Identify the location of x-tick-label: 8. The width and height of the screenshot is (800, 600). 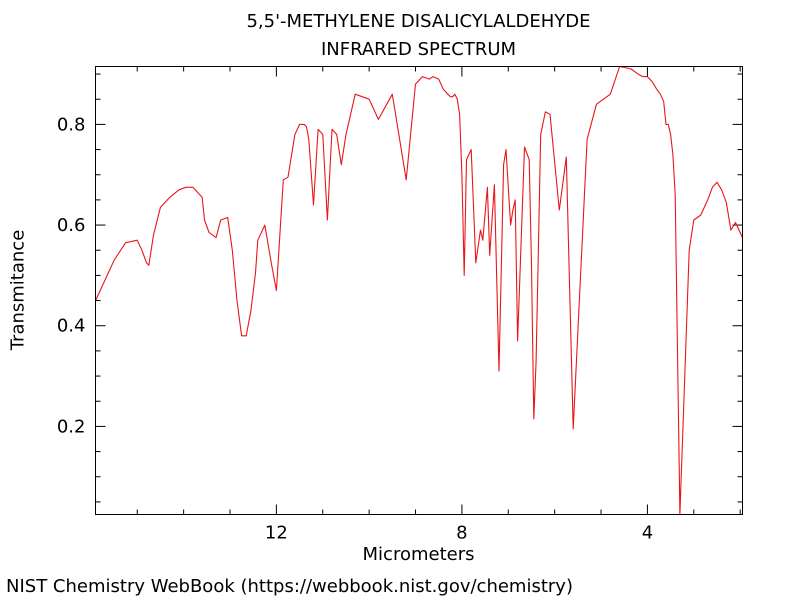
(461, 533).